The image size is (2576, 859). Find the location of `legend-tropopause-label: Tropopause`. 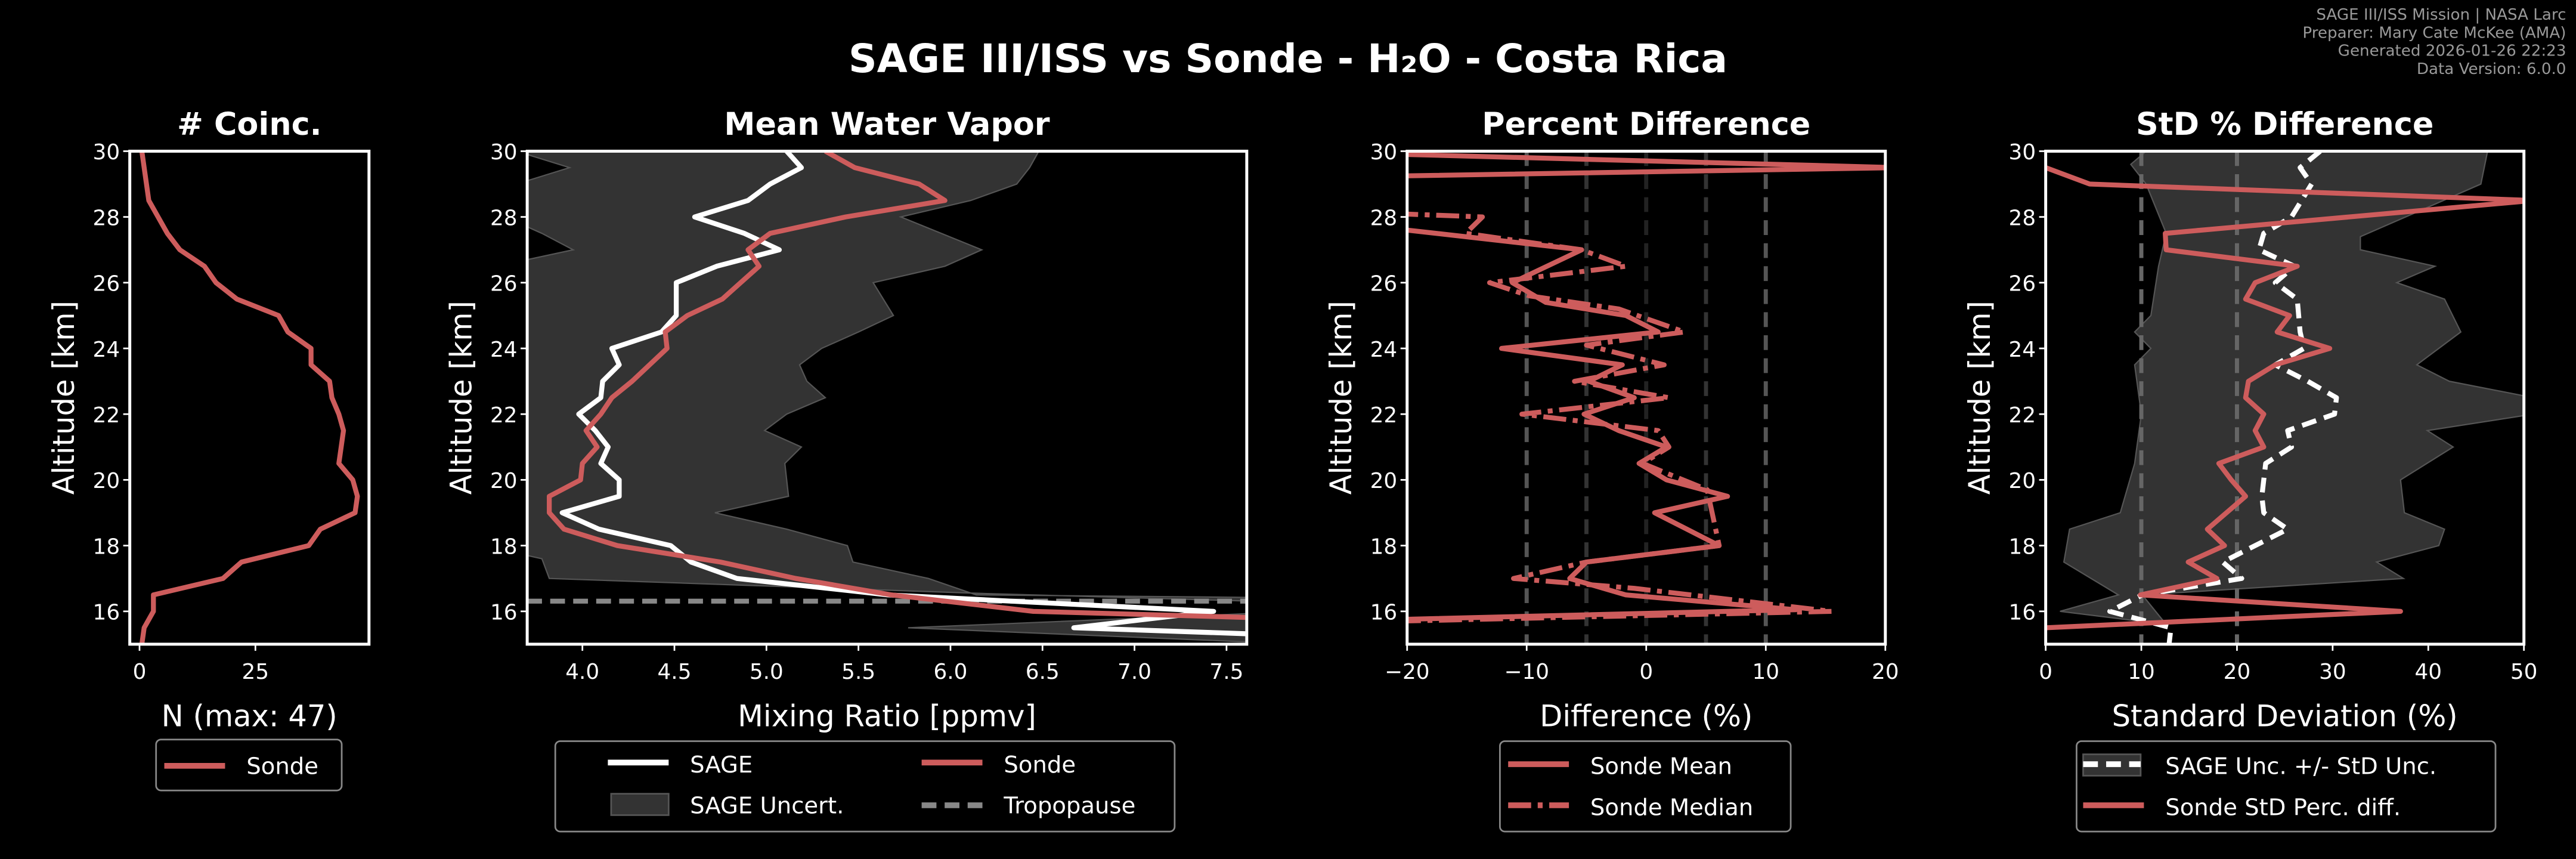

legend-tropopause-label: Tropopause is located at coordinates (1069, 806).